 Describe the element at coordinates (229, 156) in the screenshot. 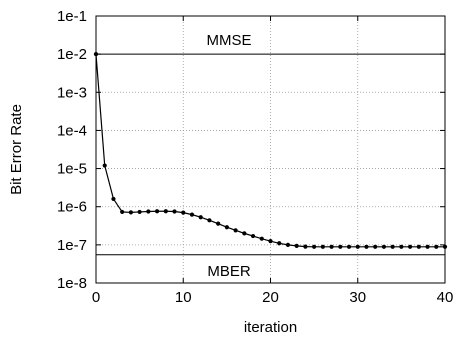

I see `annotations: MMSE MBER` at that location.